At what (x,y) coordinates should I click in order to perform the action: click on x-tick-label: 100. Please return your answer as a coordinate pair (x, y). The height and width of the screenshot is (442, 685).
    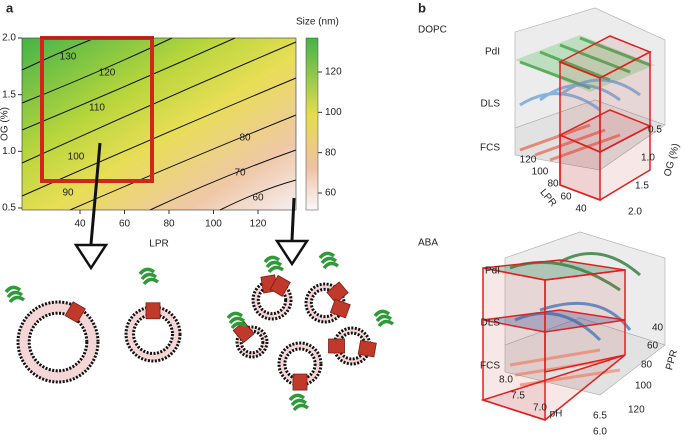
    Looking at the image, I should click on (213, 224).